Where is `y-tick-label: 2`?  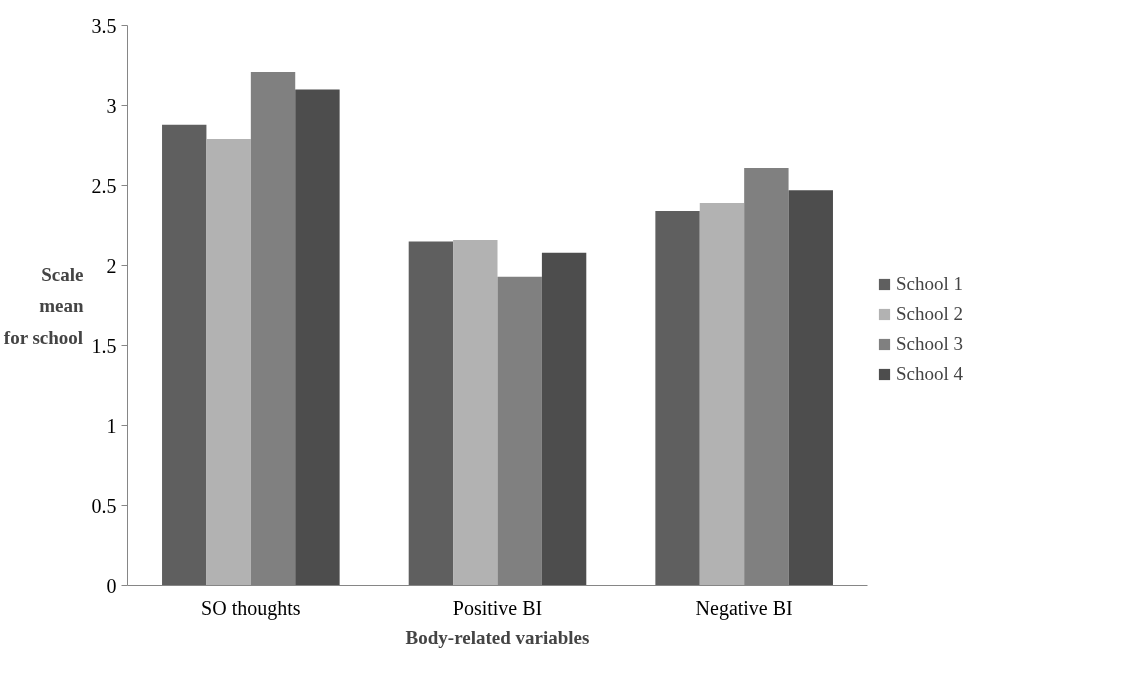
y-tick-label: 2 is located at coordinates (111, 265).